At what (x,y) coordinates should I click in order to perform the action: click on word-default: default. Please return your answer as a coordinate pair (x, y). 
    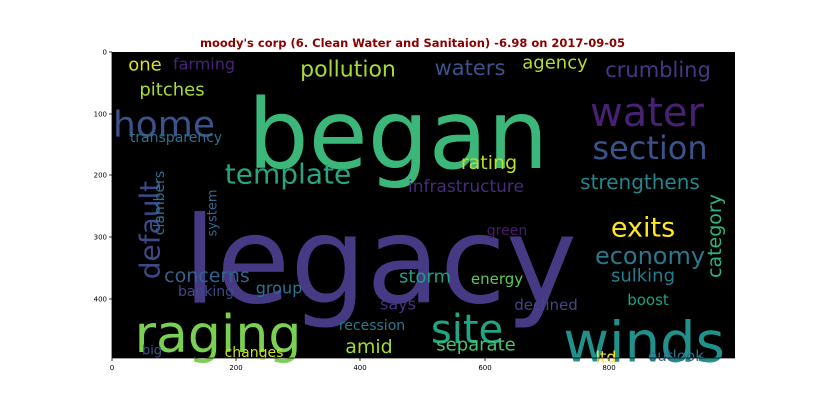
    Looking at the image, I should click on (150, 230).